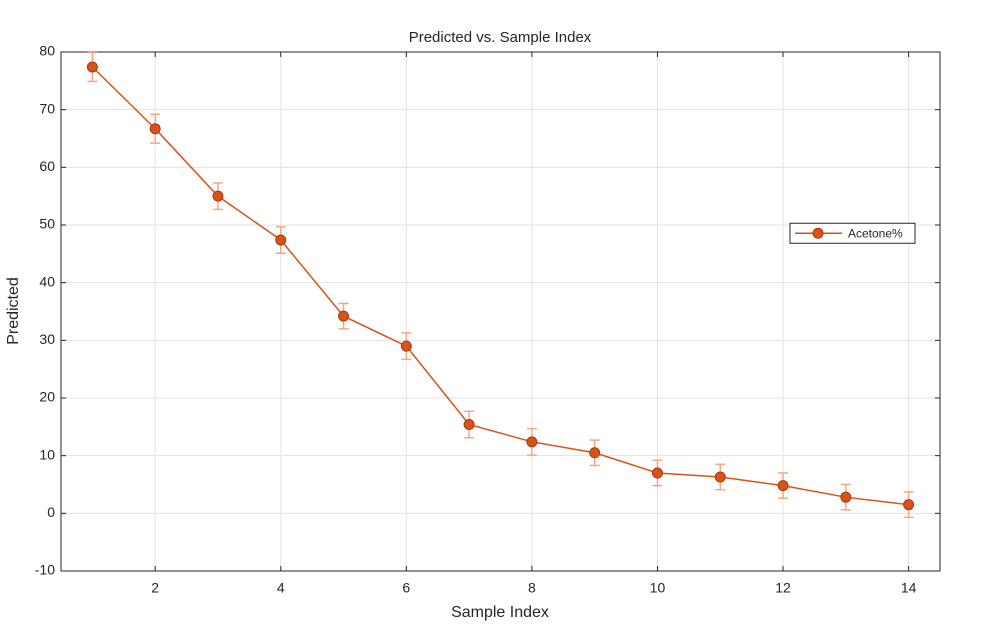 The image size is (992, 625). I want to click on y-tick-label: 20, so click(47, 397).